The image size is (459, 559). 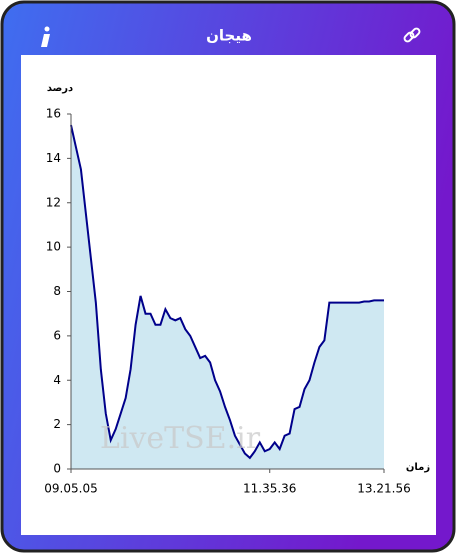 What do you see at coordinates (53, 247) in the screenshot?
I see `y-tick-label: 10` at bounding box center [53, 247].